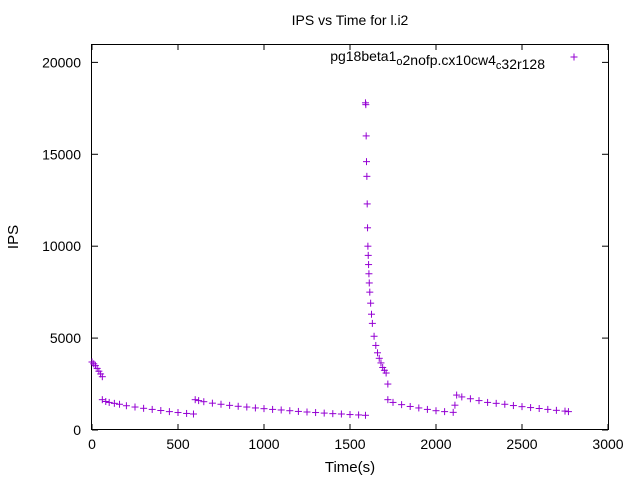 The width and height of the screenshot is (640, 480). Describe the element at coordinates (65, 338) in the screenshot. I see `y-tick-label: 5000` at that location.